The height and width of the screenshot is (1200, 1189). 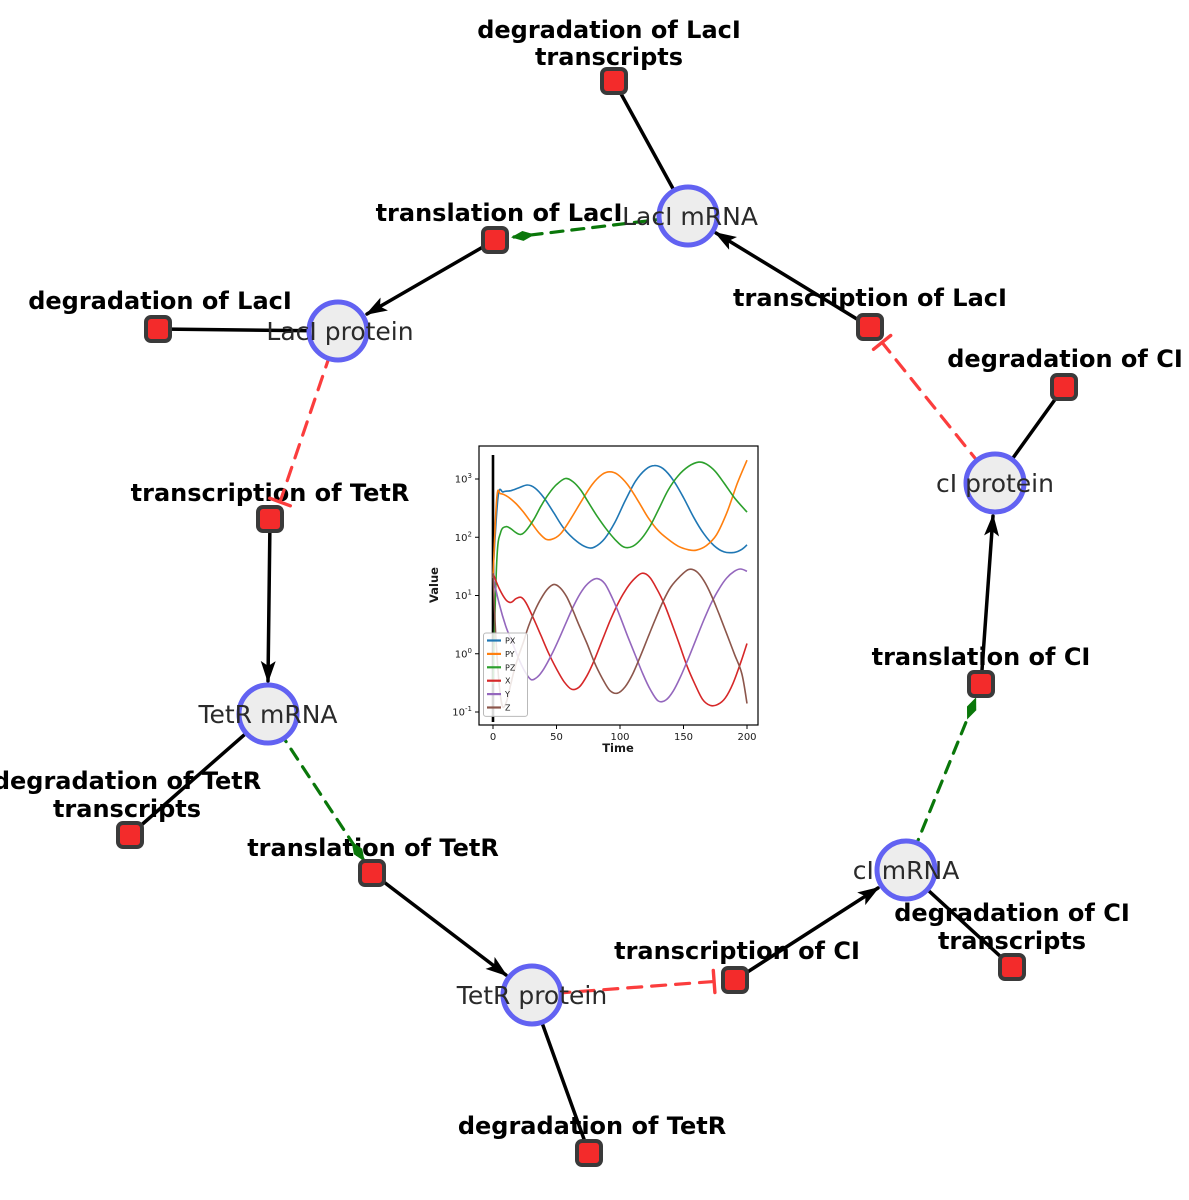 I want to click on reaction-node-degradation-tetr, so click(x=589, y=1153).